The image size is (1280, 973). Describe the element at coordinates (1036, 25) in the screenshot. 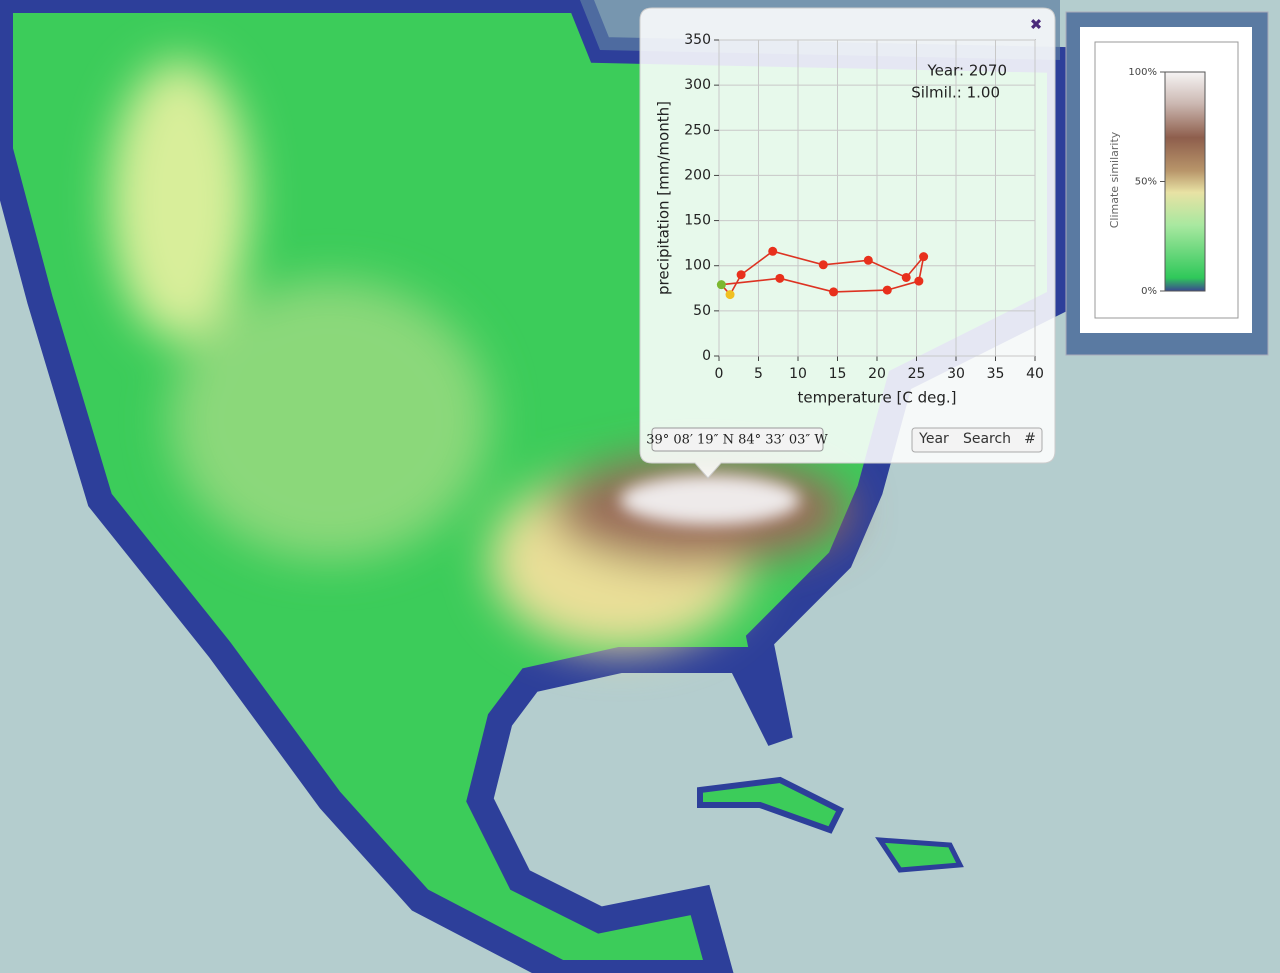

I see `close-button: ✖` at that location.